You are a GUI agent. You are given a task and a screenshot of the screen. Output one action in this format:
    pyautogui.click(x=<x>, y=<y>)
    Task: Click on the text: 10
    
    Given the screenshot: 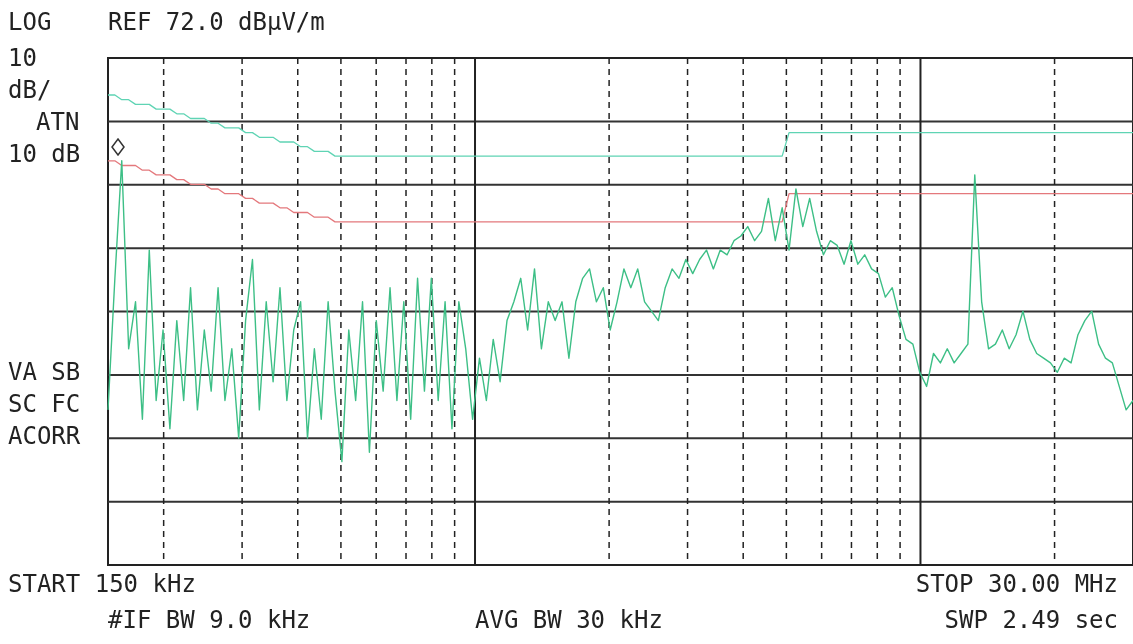 What is the action you would take?
    pyautogui.click(x=22, y=58)
    